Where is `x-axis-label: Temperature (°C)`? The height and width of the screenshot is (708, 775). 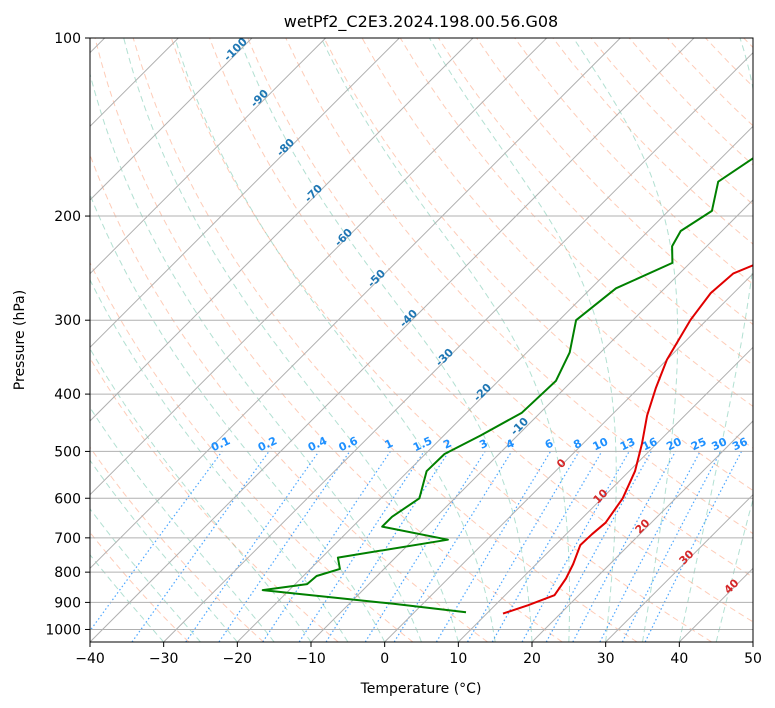
x-axis-label: Temperature (°C) is located at coordinates (421, 689).